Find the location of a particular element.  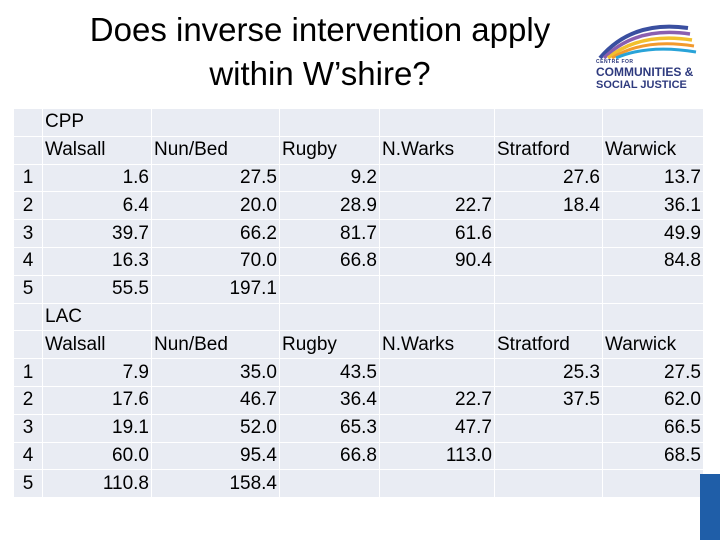

table-cell: 16.3 is located at coordinates (97, 261).